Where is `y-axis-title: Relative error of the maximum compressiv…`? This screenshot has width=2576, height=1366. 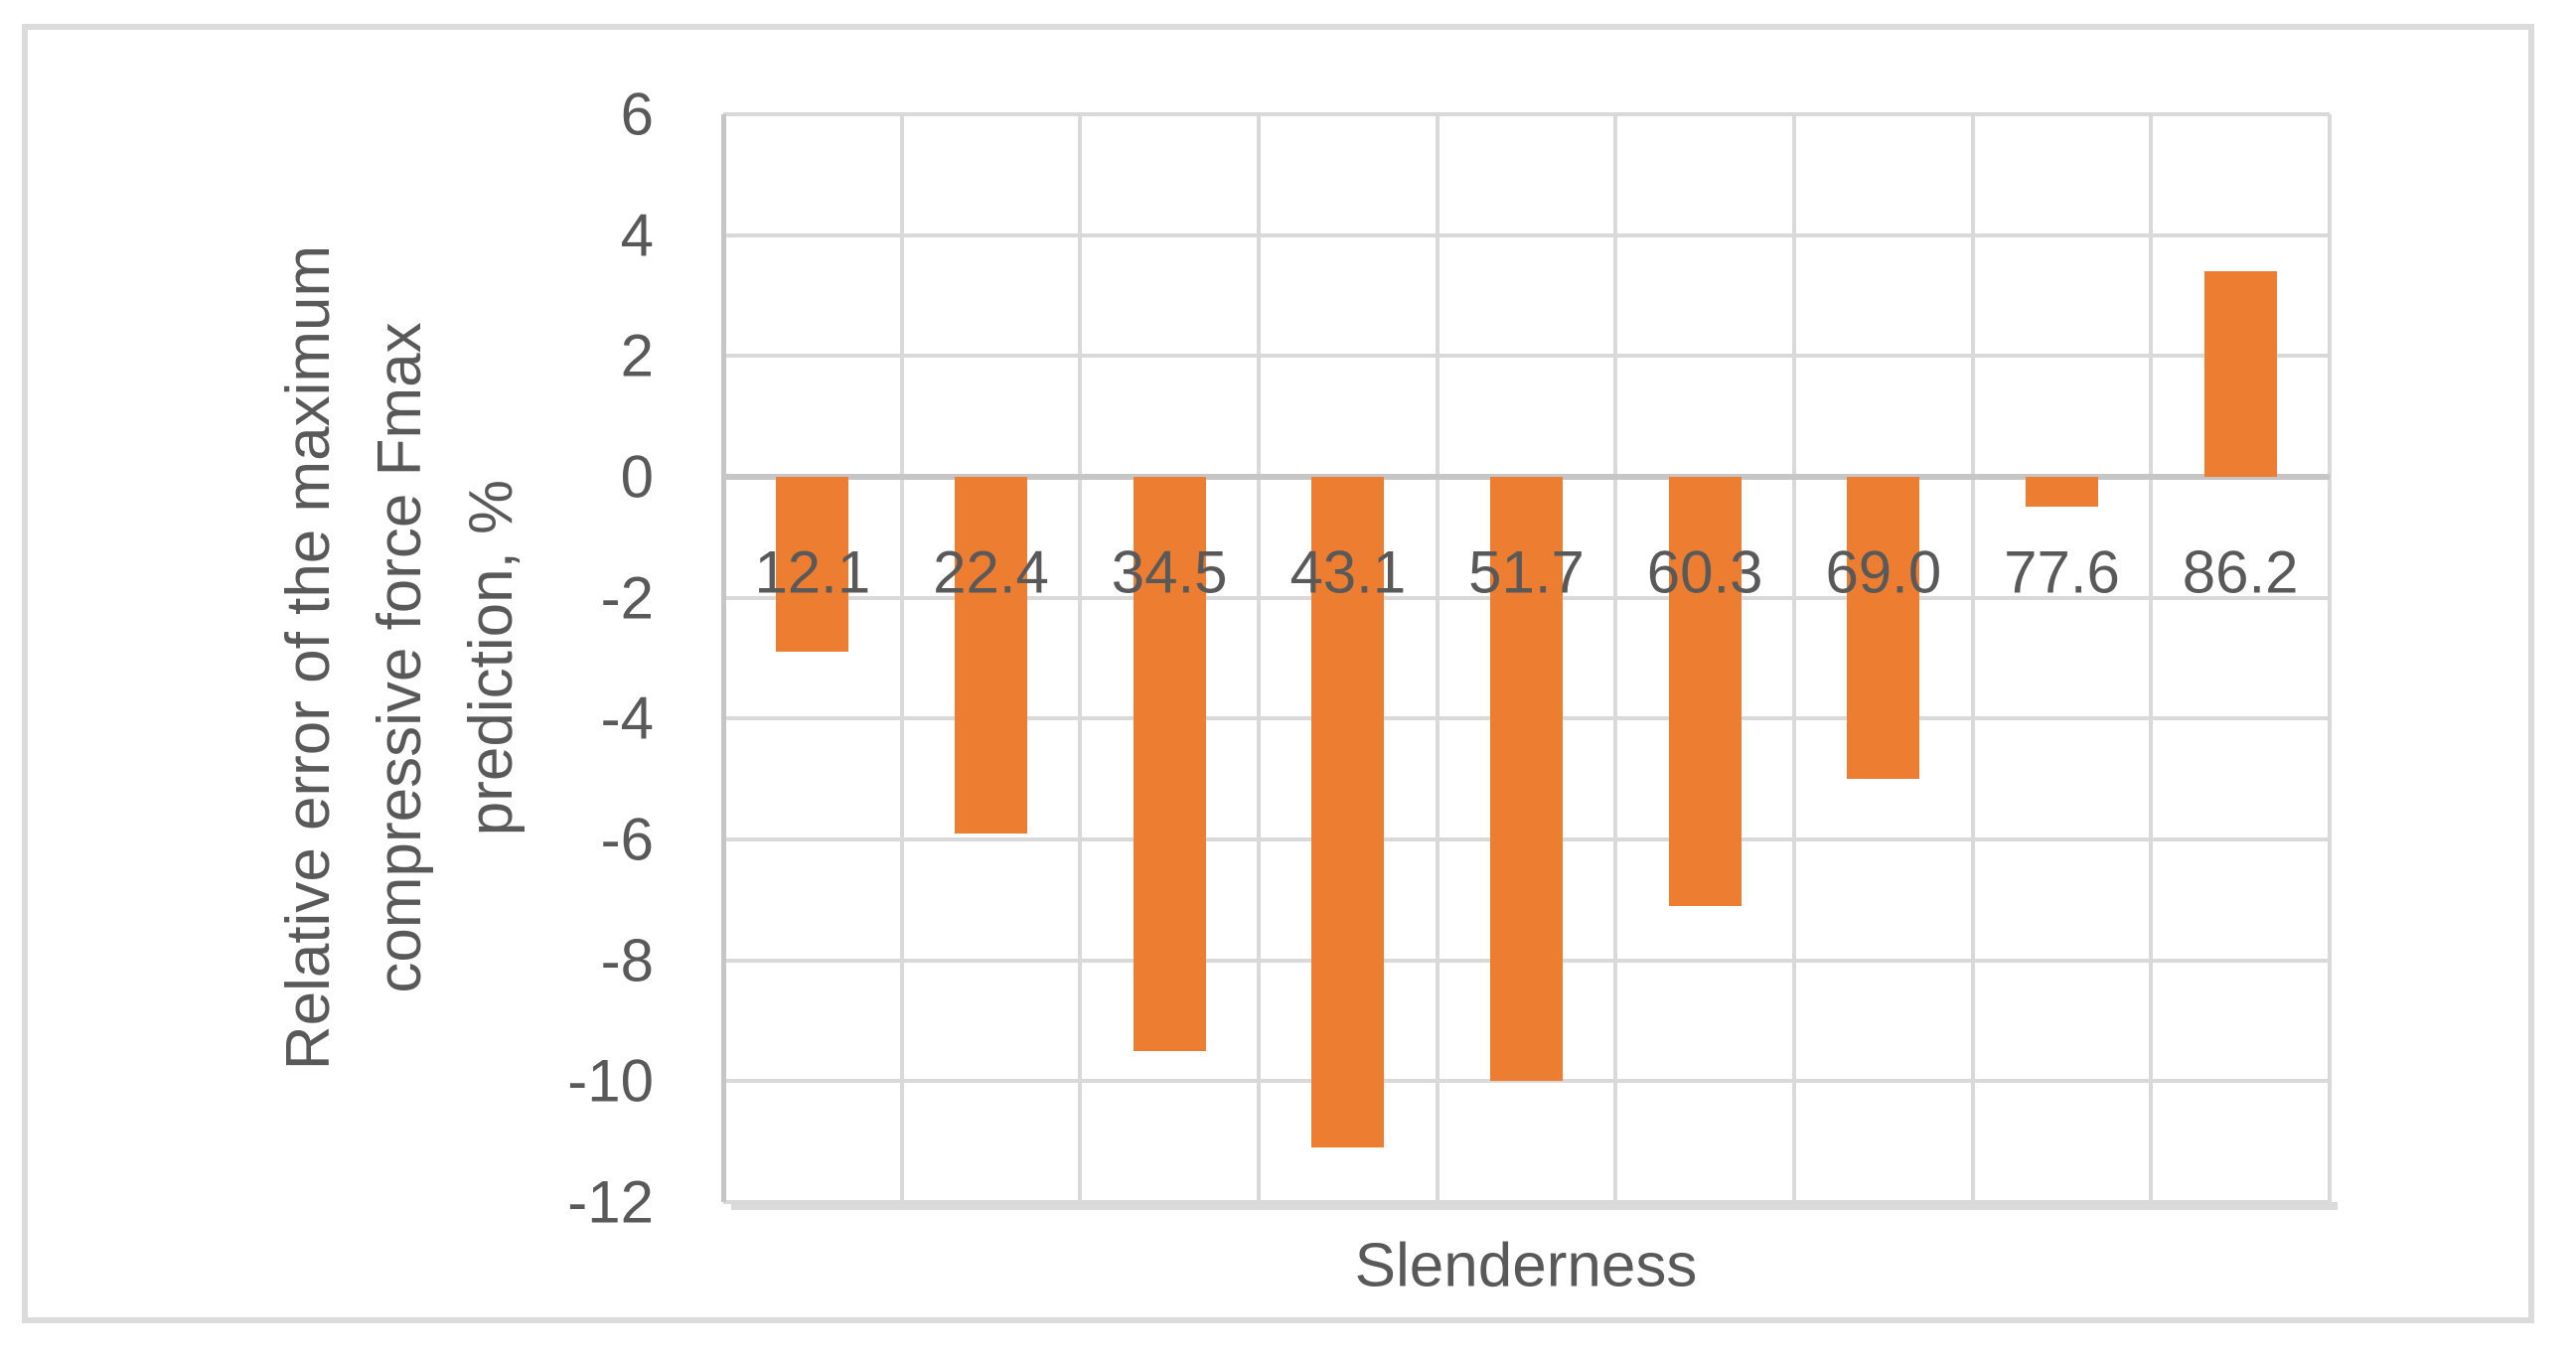
y-axis-title: Relative error of the maximum compressiv… is located at coordinates (400, 657).